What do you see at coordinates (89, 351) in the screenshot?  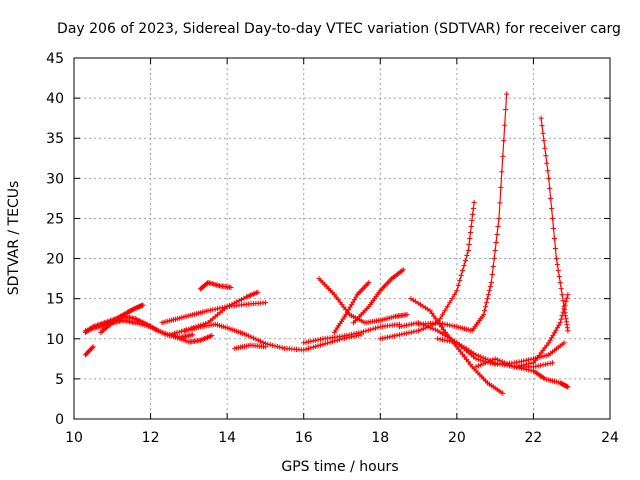 I see `series-arc2` at bounding box center [89, 351].